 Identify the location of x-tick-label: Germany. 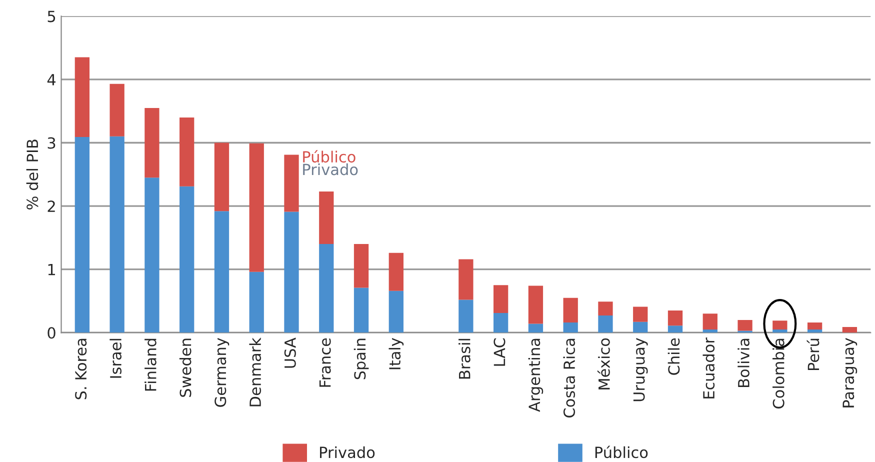
(222, 372).